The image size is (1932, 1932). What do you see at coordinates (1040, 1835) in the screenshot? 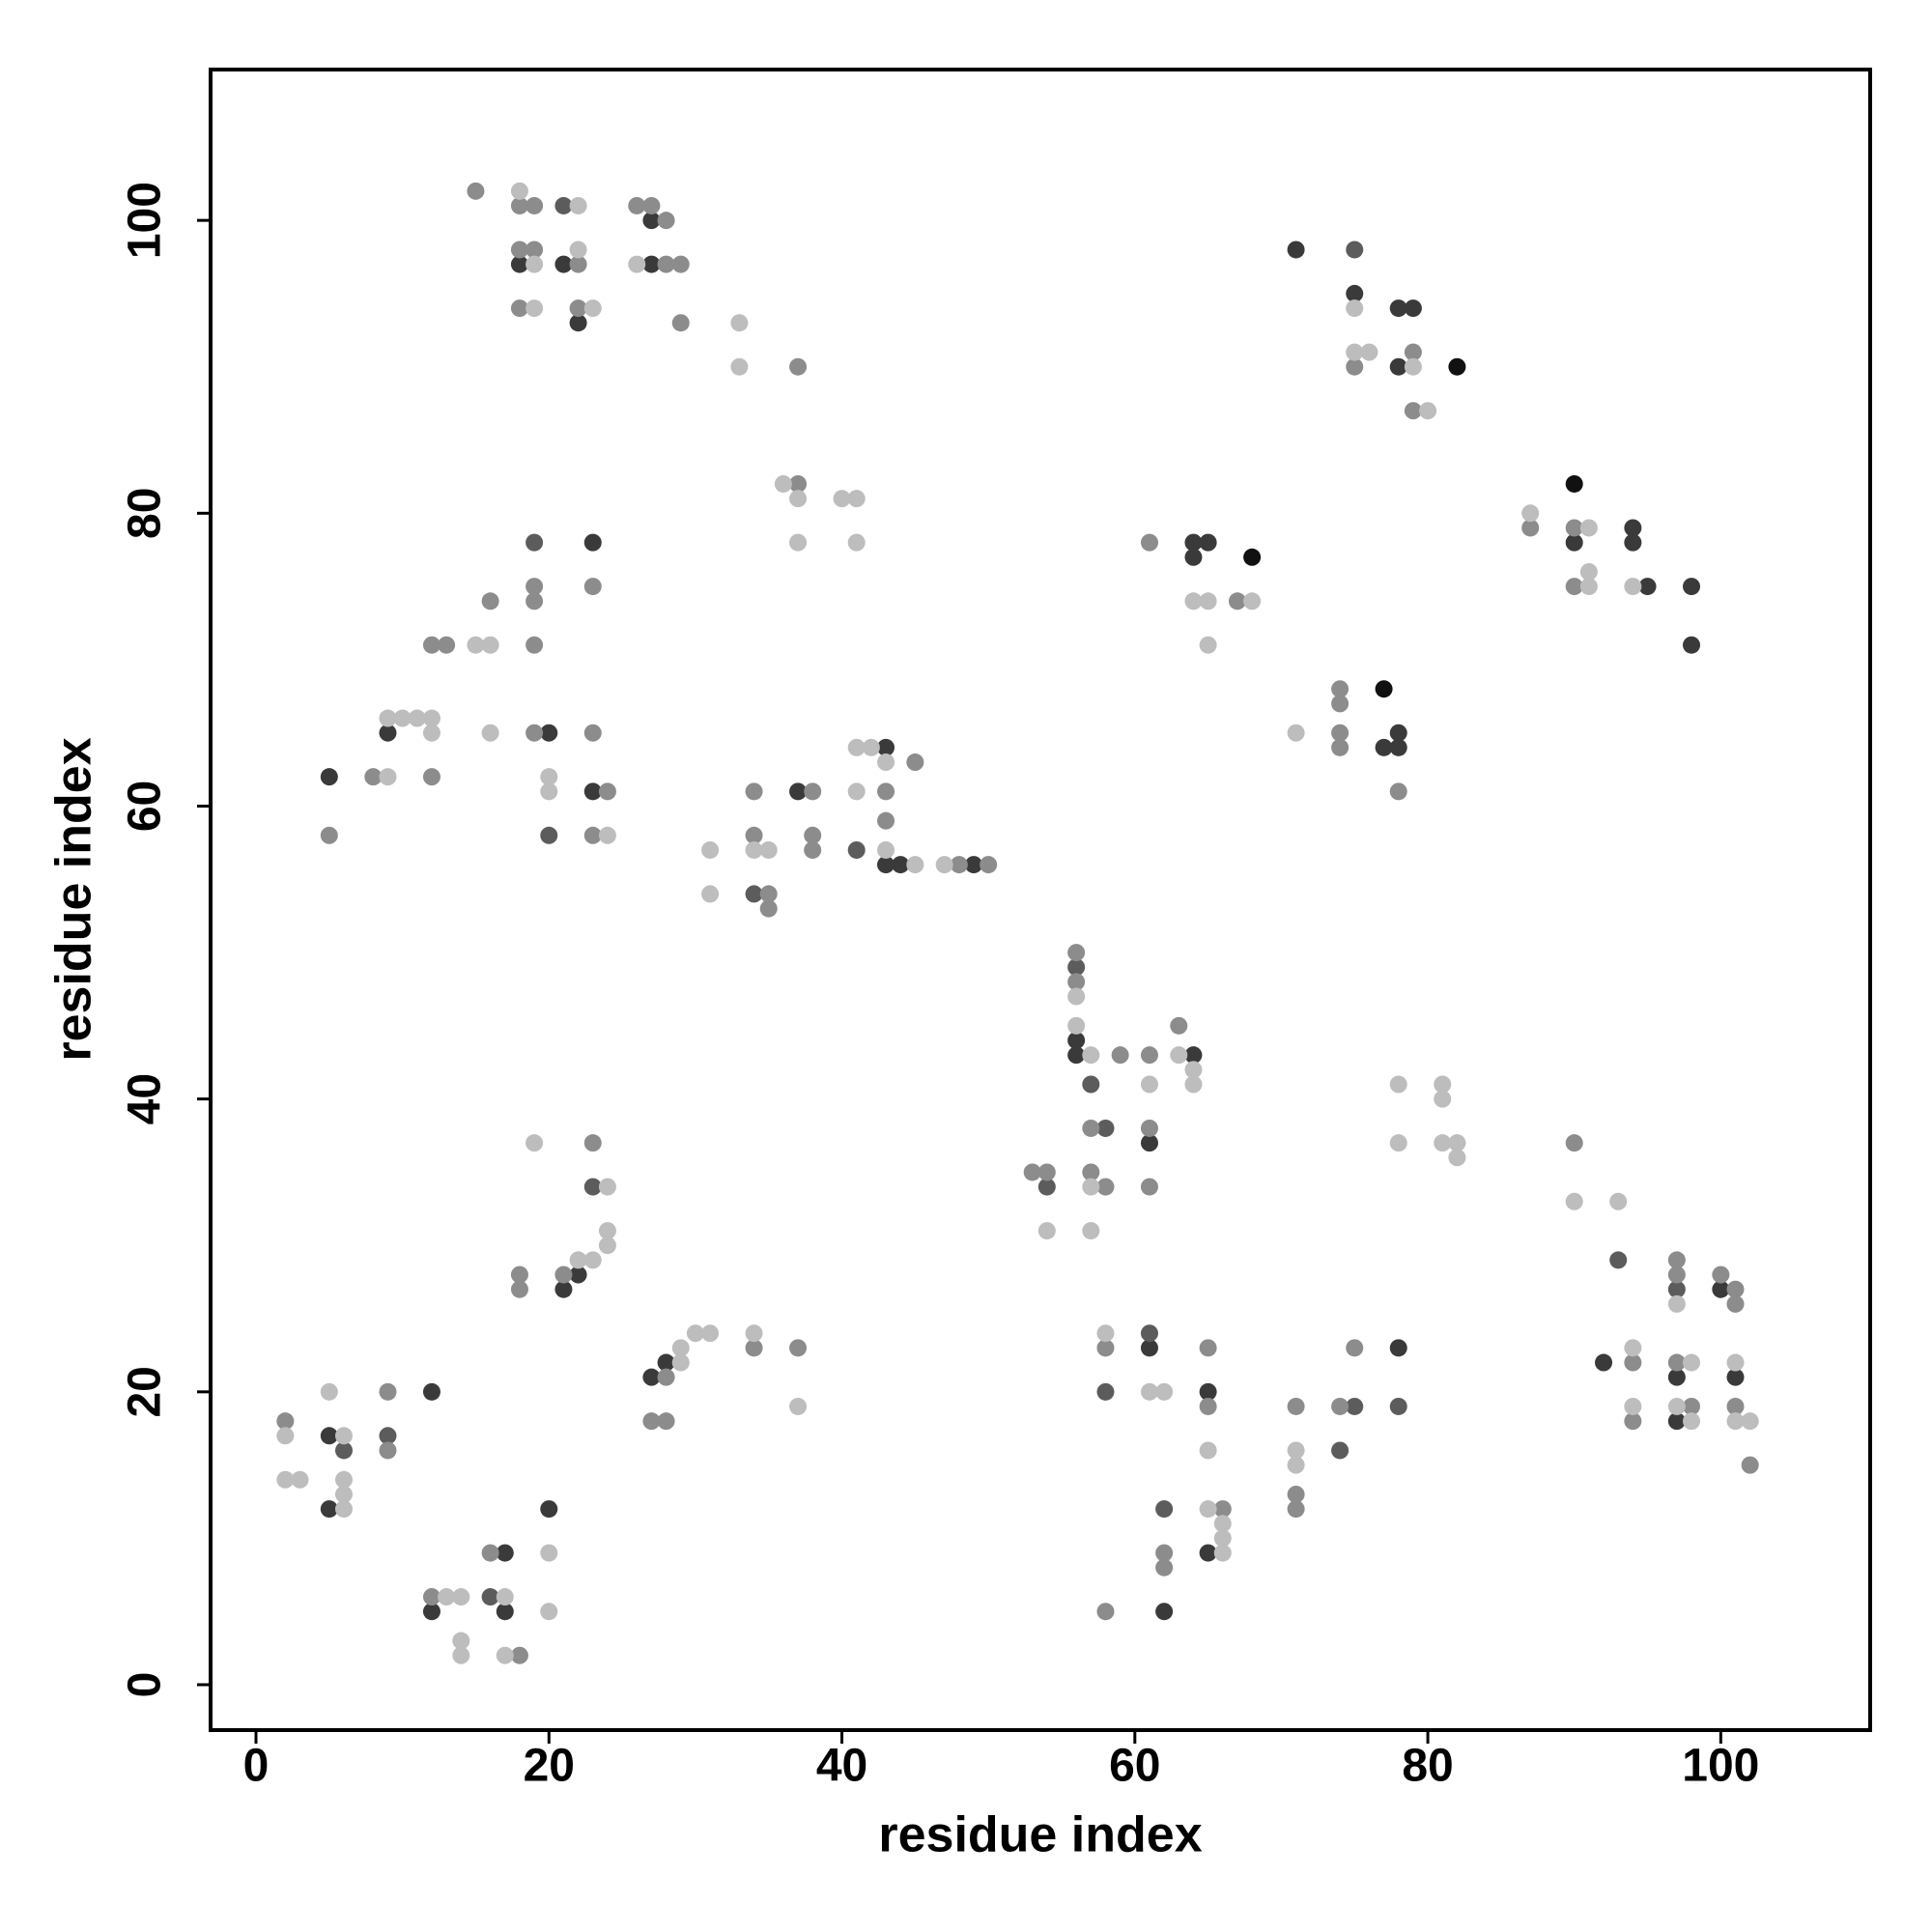
I see `x-axis-title: residue index` at bounding box center [1040, 1835].